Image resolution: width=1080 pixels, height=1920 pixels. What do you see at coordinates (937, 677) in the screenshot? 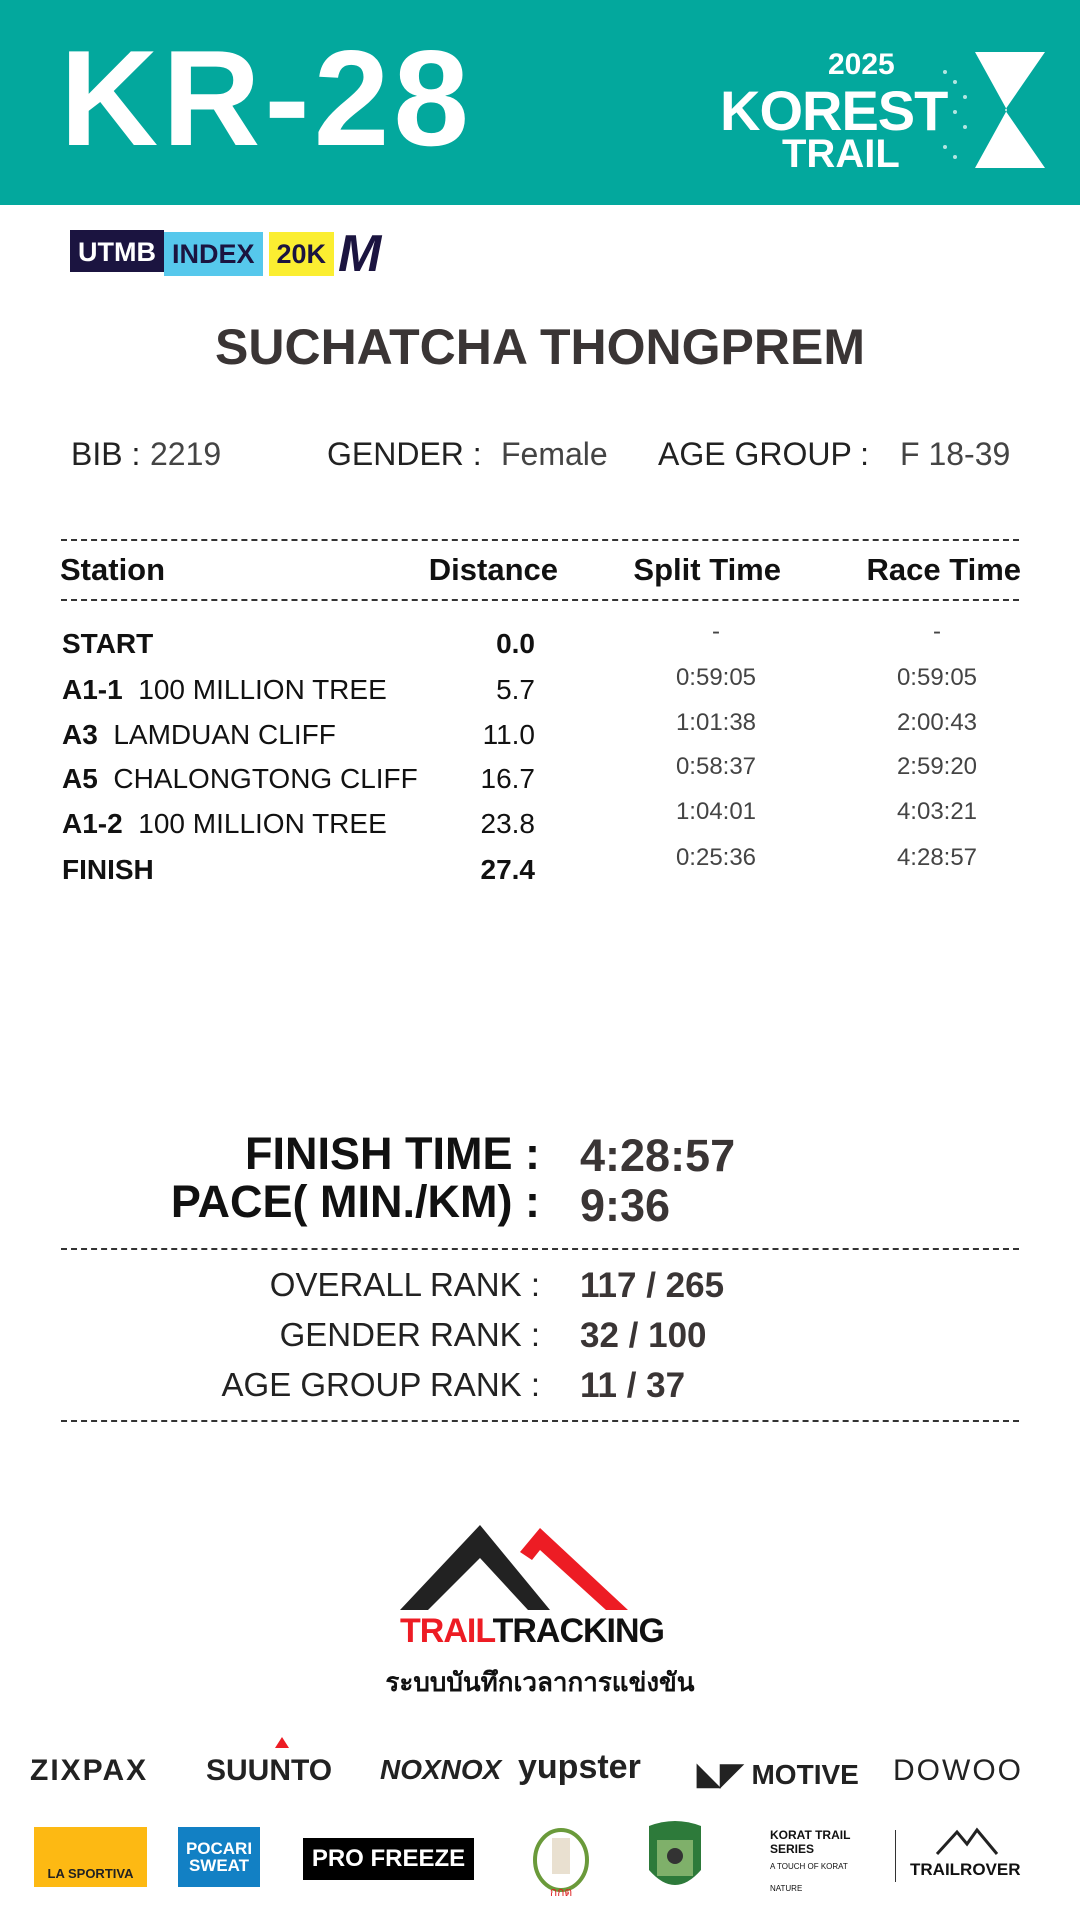
I see `table-row-race-time: 0:59:05` at bounding box center [937, 677].